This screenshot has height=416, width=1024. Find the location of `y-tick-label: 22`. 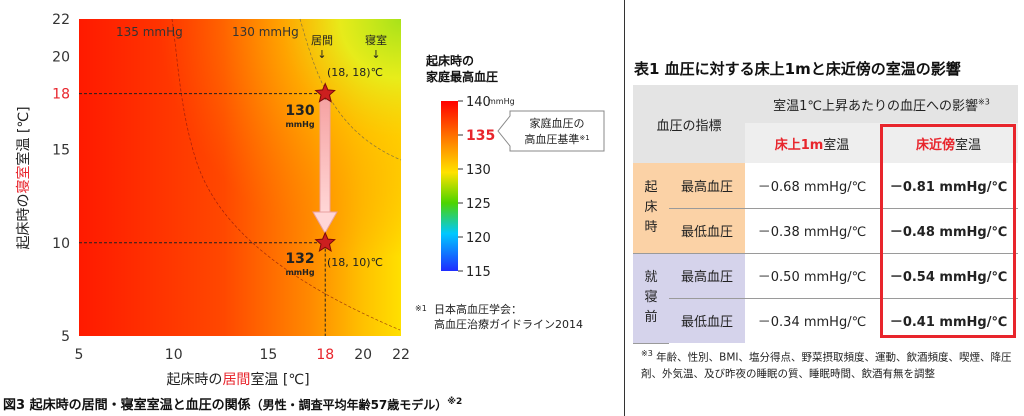

y-tick-label: 22 is located at coordinates (61, 20).